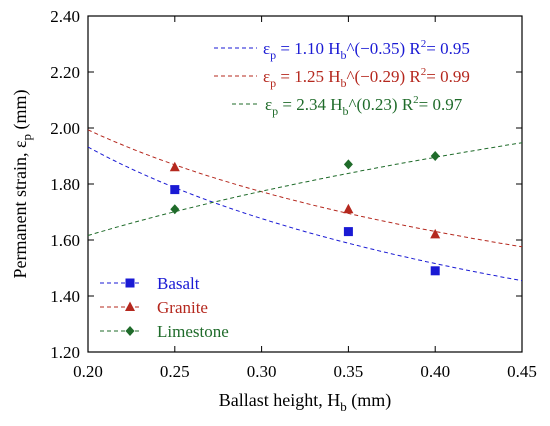 The width and height of the screenshot is (550, 426). What do you see at coordinates (435, 371) in the screenshot?
I see `x-tick-label: 0.40` at bounding box center [435, 371].